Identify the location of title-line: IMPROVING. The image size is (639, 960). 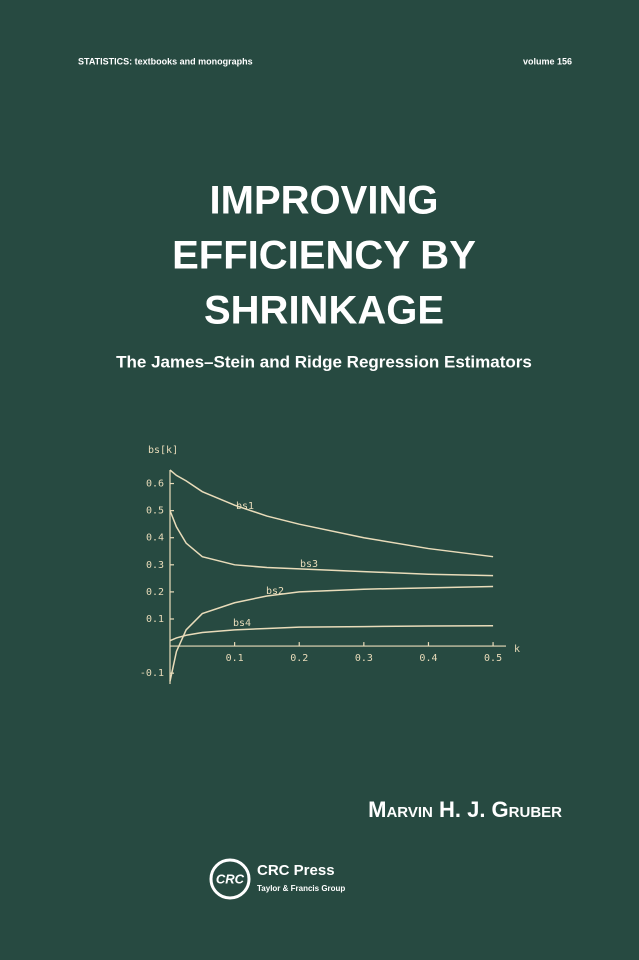
(324, 201).